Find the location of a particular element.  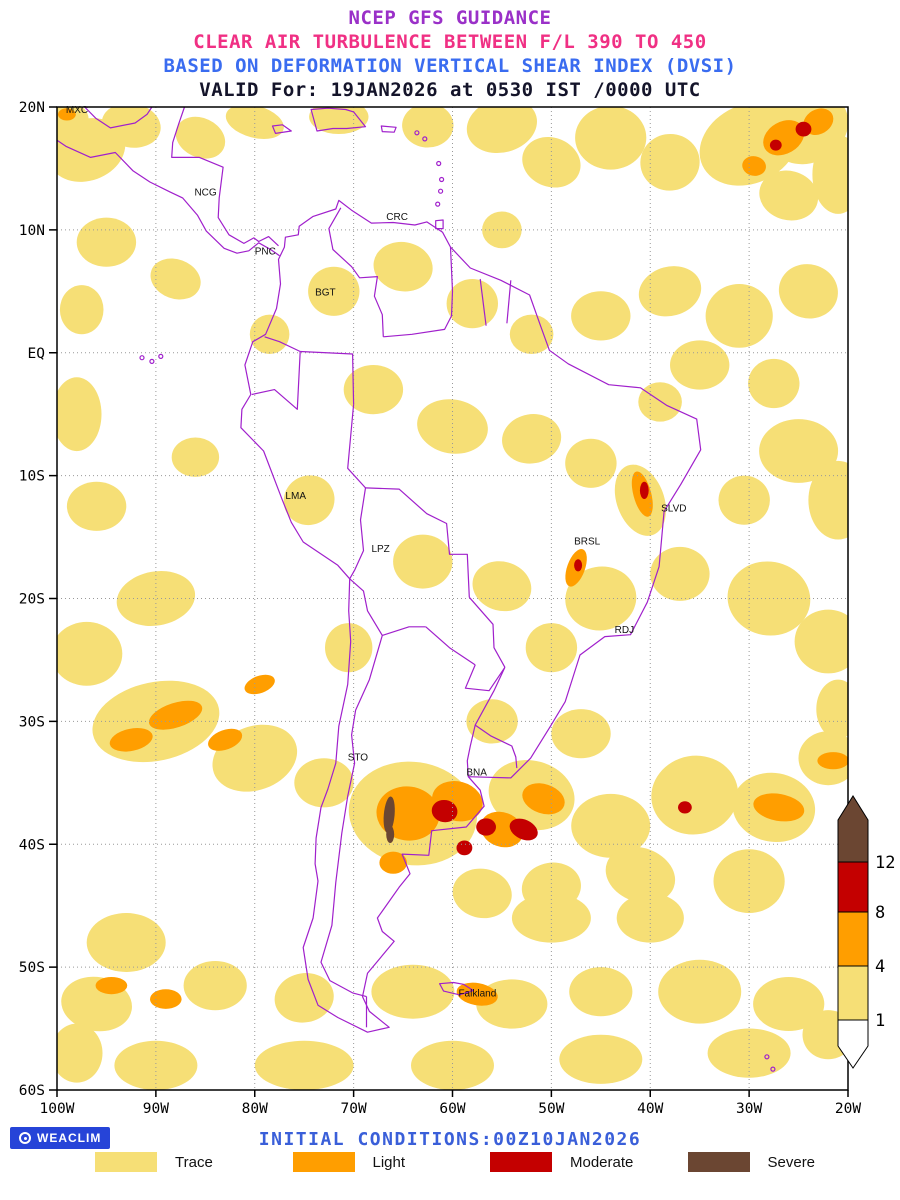

title-line-1: NCEP GFS GUIDANCE is located at coordinates (450, 18).